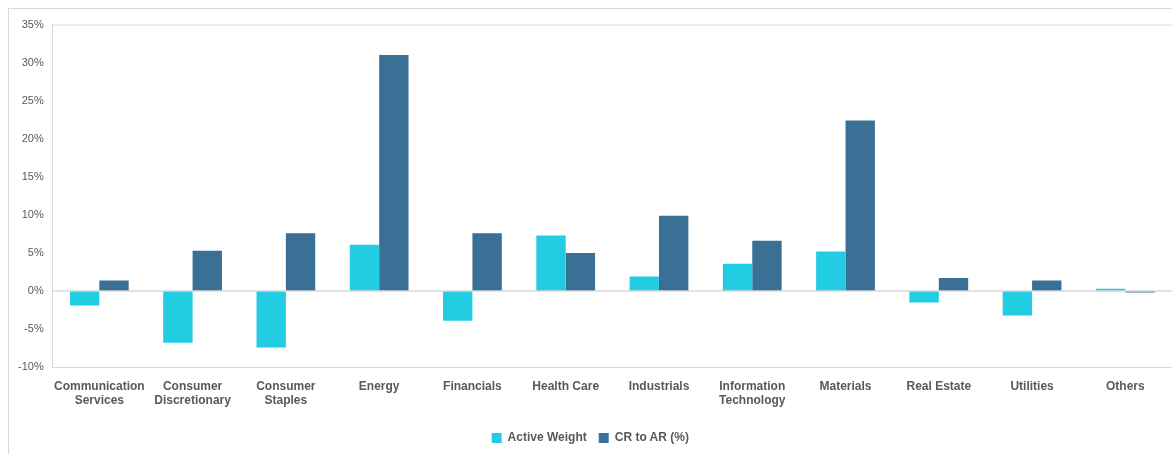 This screenshot has width=1172, height=454. Describe the element at coordinates (32, 137) in the screenshot. I see `y-tick-label: 20%` at that location.